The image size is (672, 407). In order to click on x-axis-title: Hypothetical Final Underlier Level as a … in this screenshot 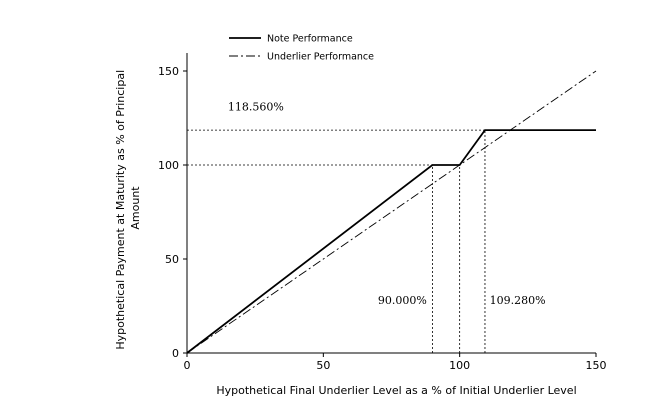, I will do `click(396, 390)`.